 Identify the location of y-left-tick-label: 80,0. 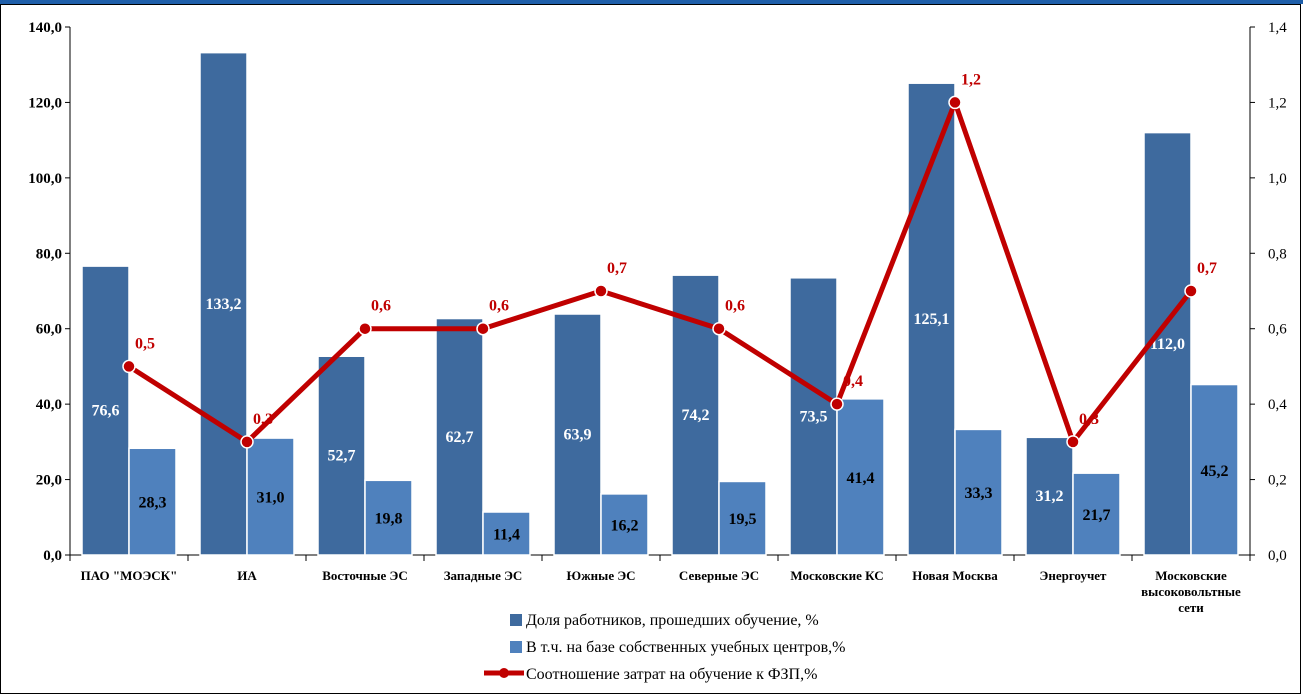
(49, 254).